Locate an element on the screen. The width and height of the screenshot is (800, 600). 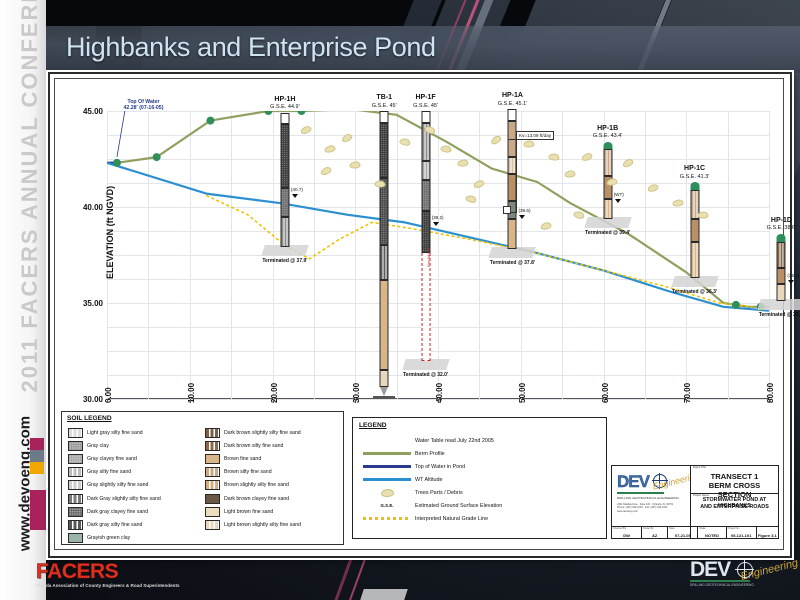
legend-row: Top of Water in Pond is located at coordinates (479, 466).